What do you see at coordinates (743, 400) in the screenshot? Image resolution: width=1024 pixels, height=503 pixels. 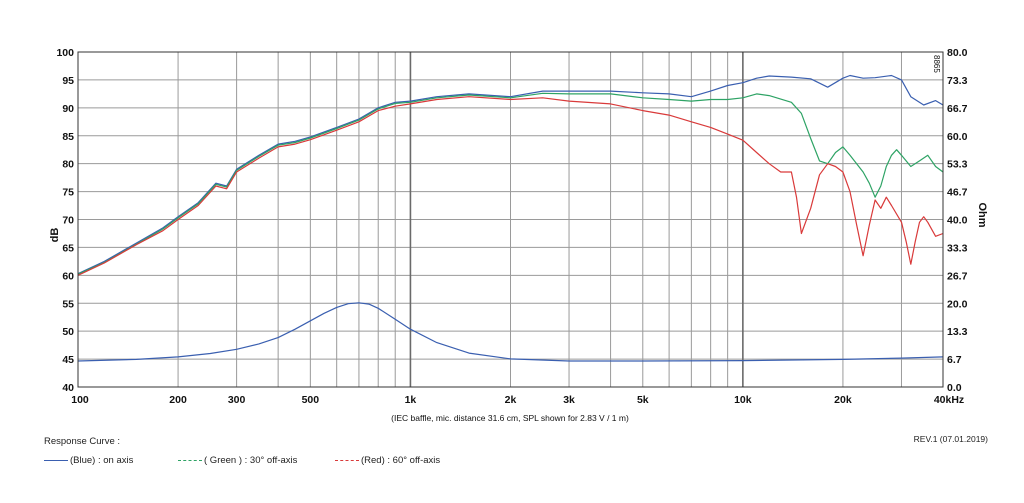 I see `x-tick-label: 10k` at bounding box center [743, 400].